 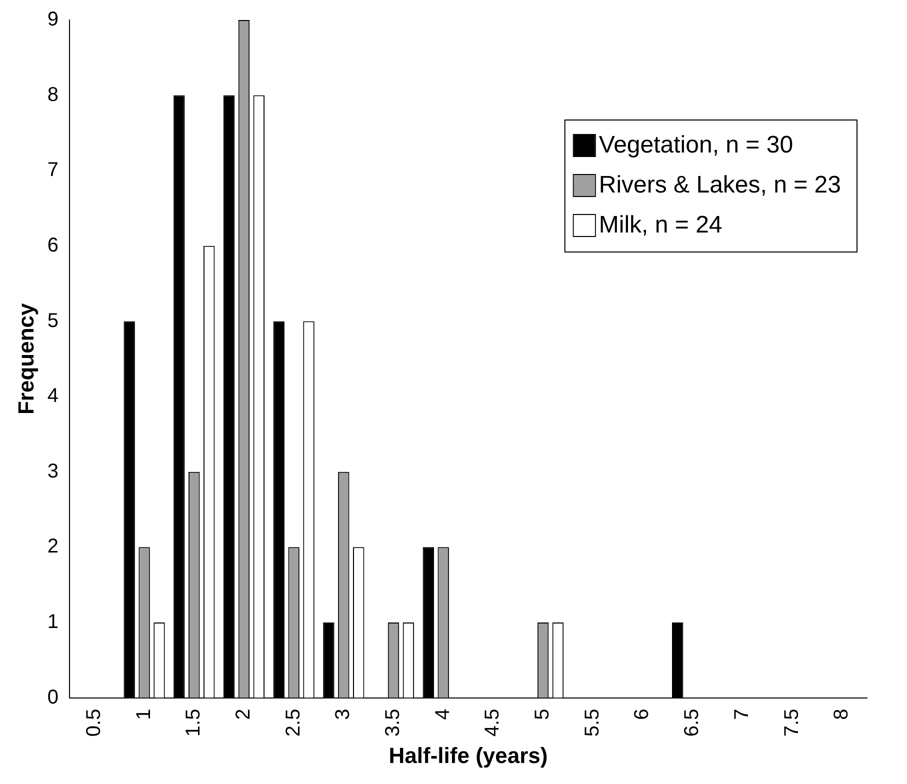 I want to click on y-tick-label: 6, so click(x=53, y=245).